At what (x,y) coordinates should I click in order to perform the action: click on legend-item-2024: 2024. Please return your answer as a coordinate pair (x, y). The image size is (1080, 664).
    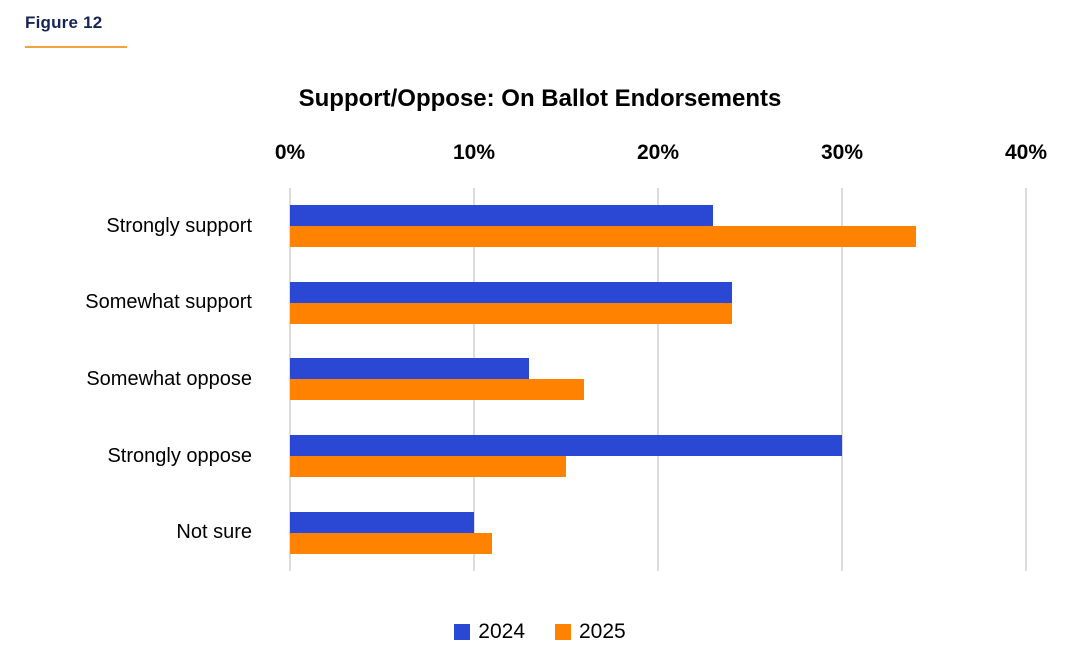
    Looking at the image, I should click on (489, 632).